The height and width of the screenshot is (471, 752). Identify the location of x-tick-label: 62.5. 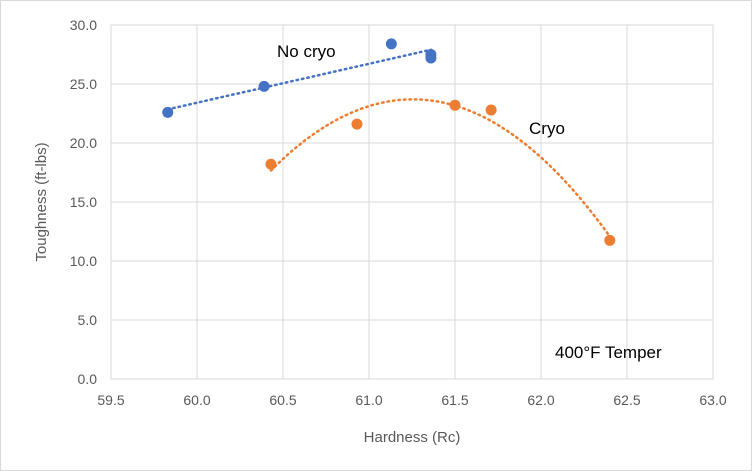
(626, 400).